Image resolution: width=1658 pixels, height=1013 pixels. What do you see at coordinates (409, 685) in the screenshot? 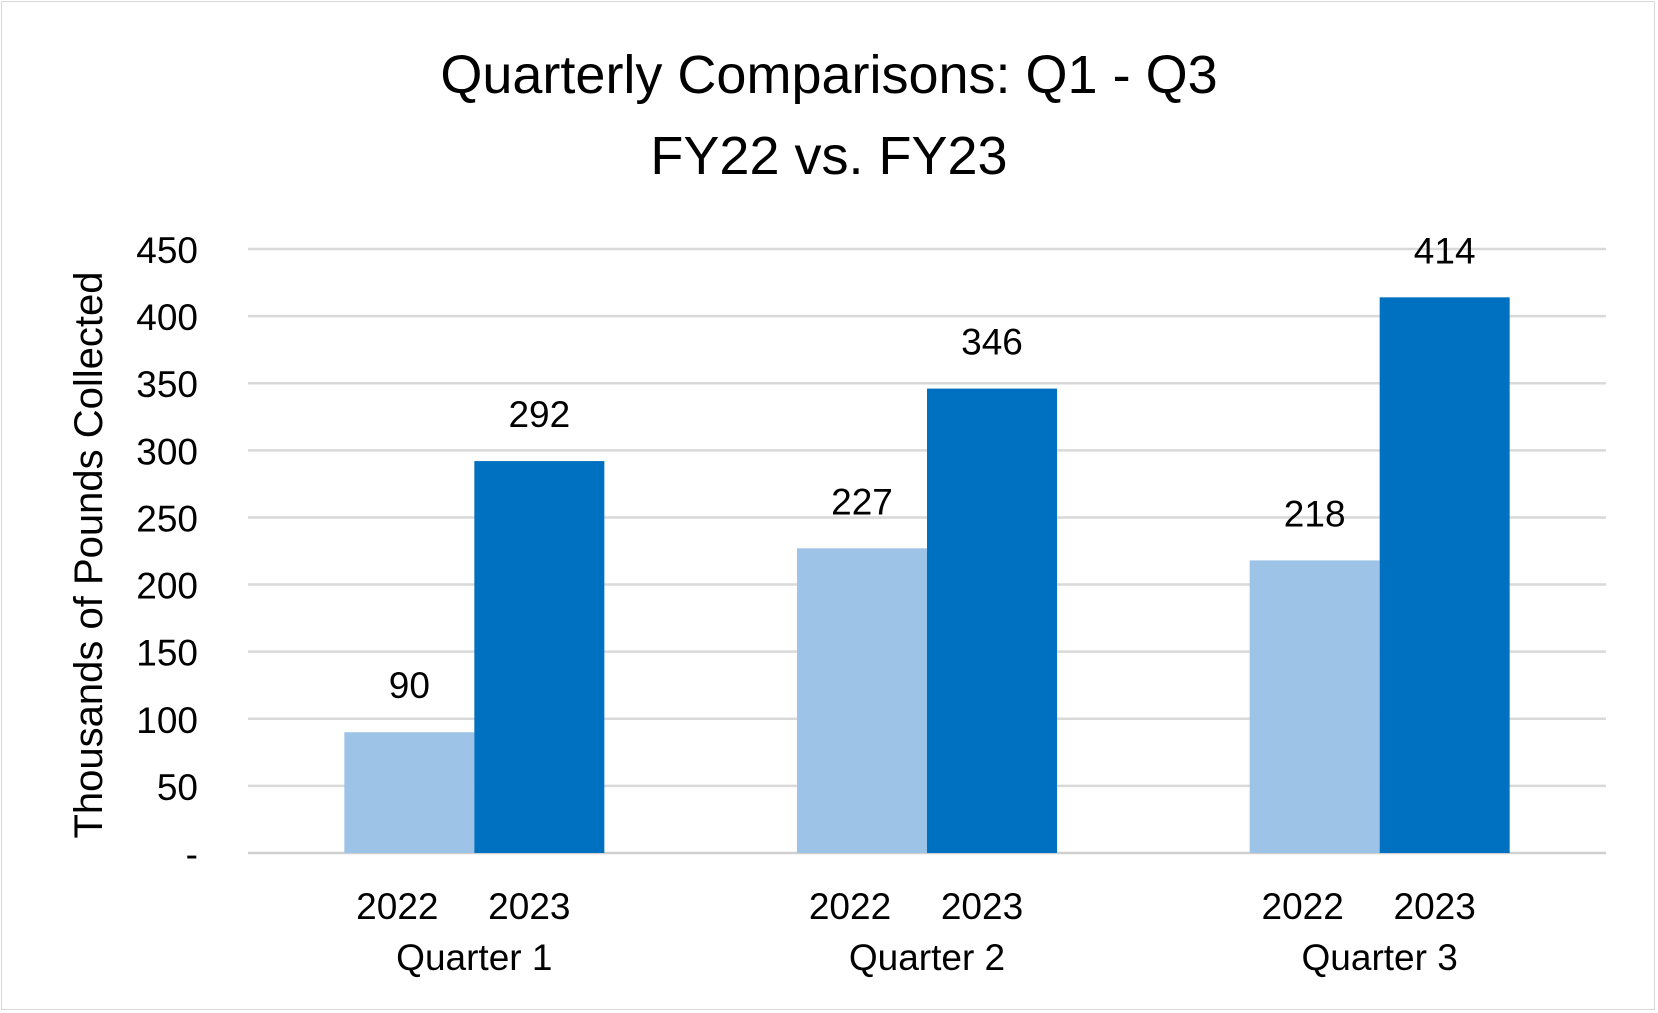
I see `data-label-2022-1: 90` at bounding box center [409, 685].